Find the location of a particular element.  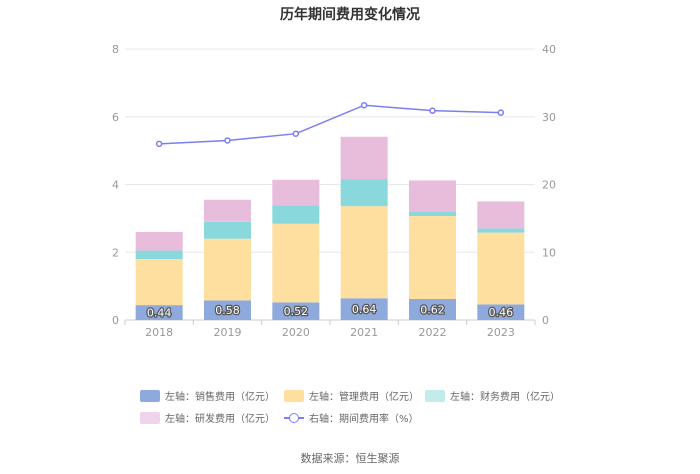

bar-data-label: 0.52 is located at coordinates (296, 311).